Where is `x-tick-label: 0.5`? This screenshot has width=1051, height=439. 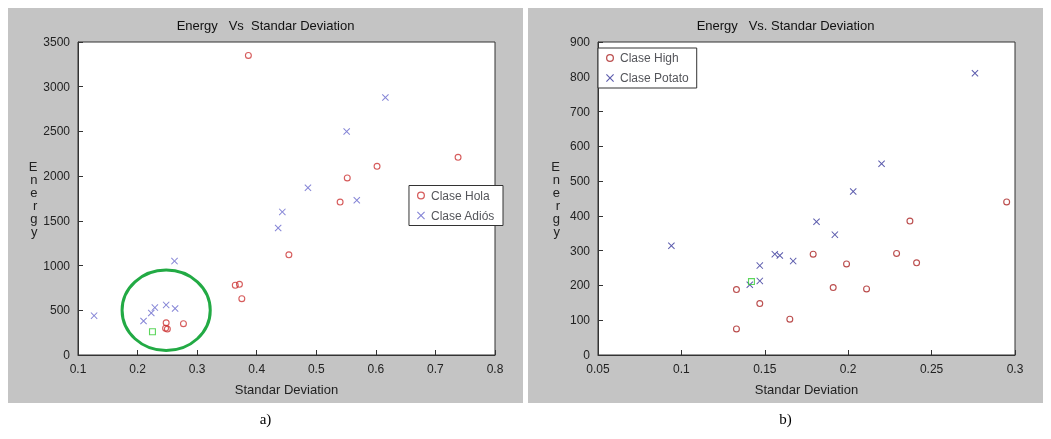 x-tick-label: 0.5 is located at coordinates (316, 369).